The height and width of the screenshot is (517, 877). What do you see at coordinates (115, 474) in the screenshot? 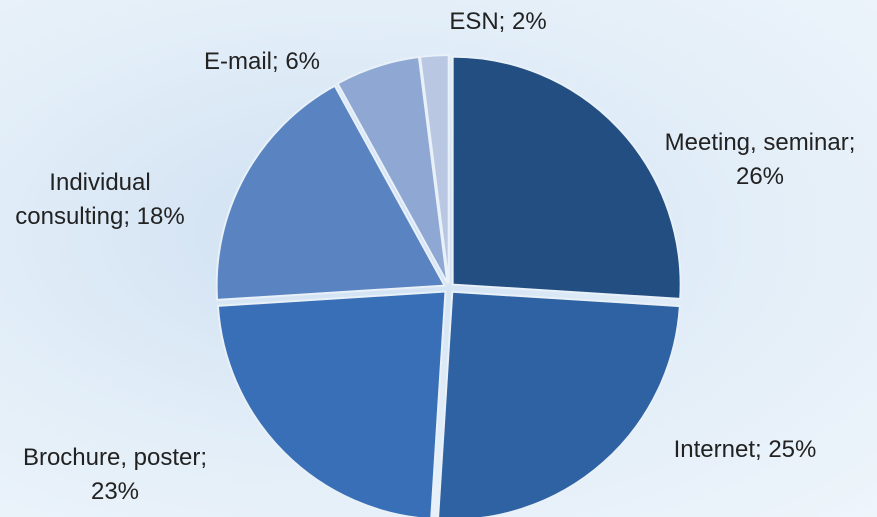
I see `data-label: Brochure, poster; 23%` at bounding box center [115, 474].